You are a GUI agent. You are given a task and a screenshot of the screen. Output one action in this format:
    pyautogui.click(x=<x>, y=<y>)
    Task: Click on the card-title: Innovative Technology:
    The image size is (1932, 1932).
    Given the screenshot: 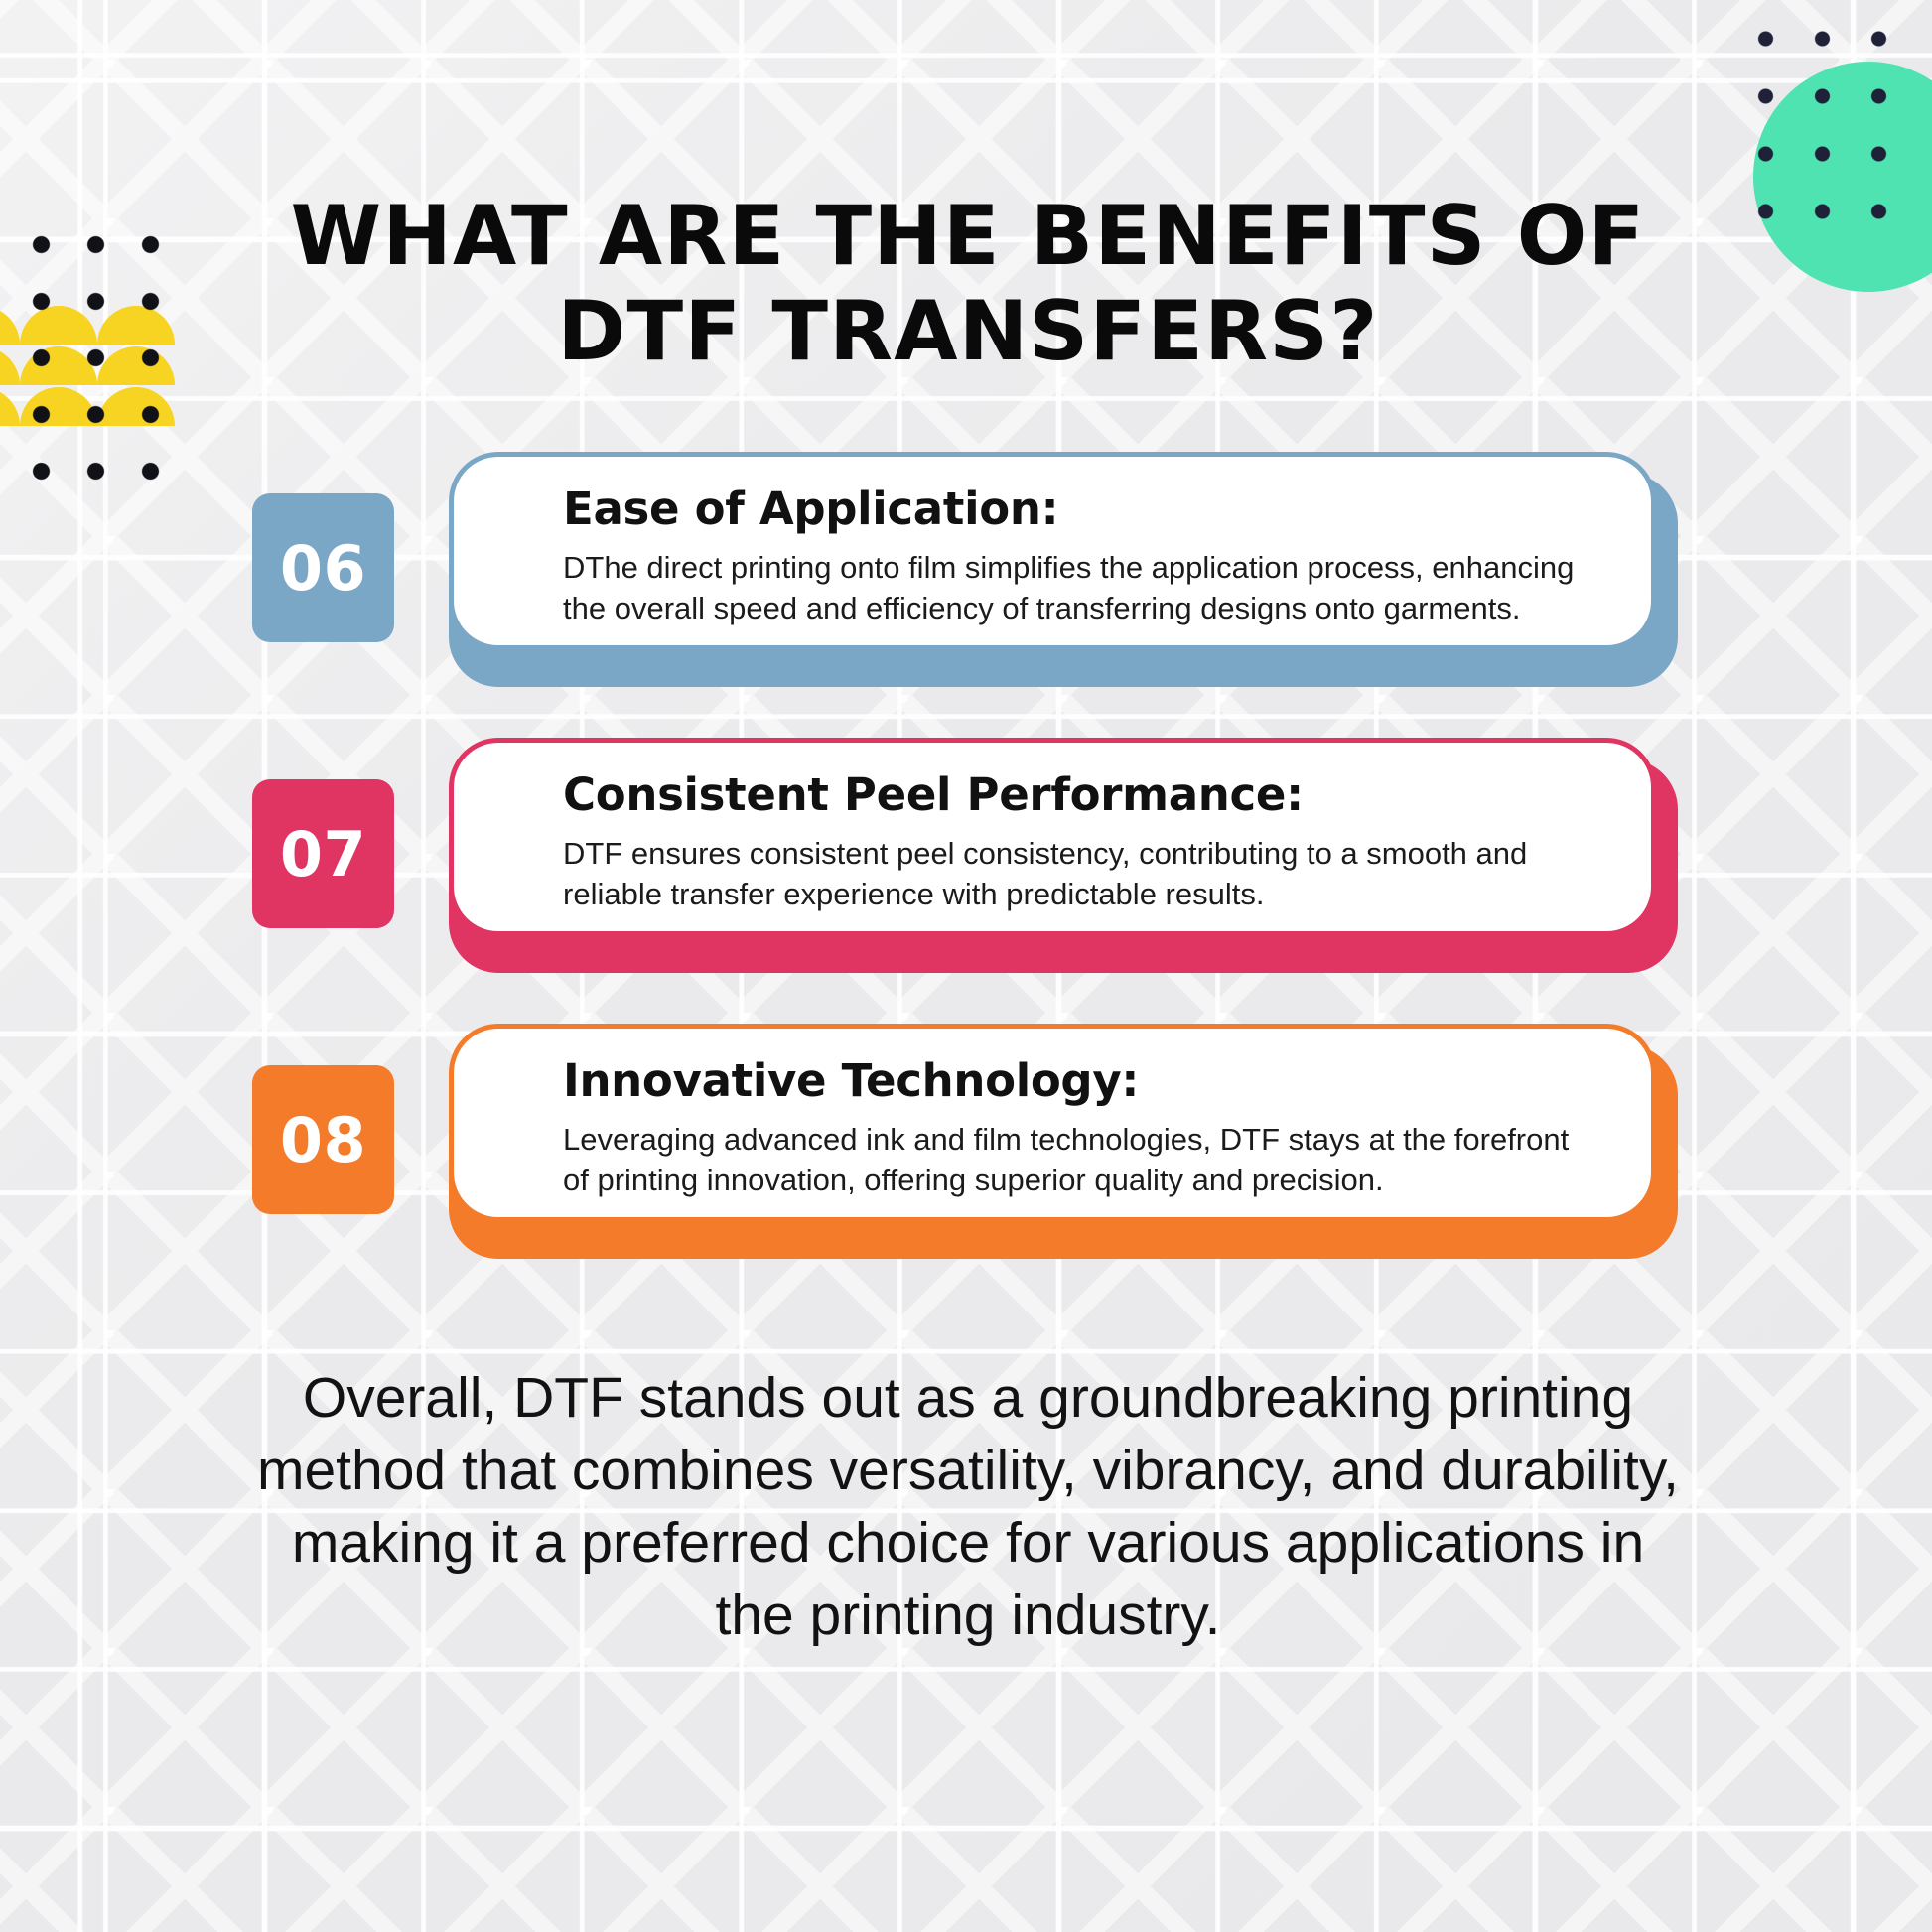 What is the action you would take?
    pyautogui.click(x=852, y=1080)
    